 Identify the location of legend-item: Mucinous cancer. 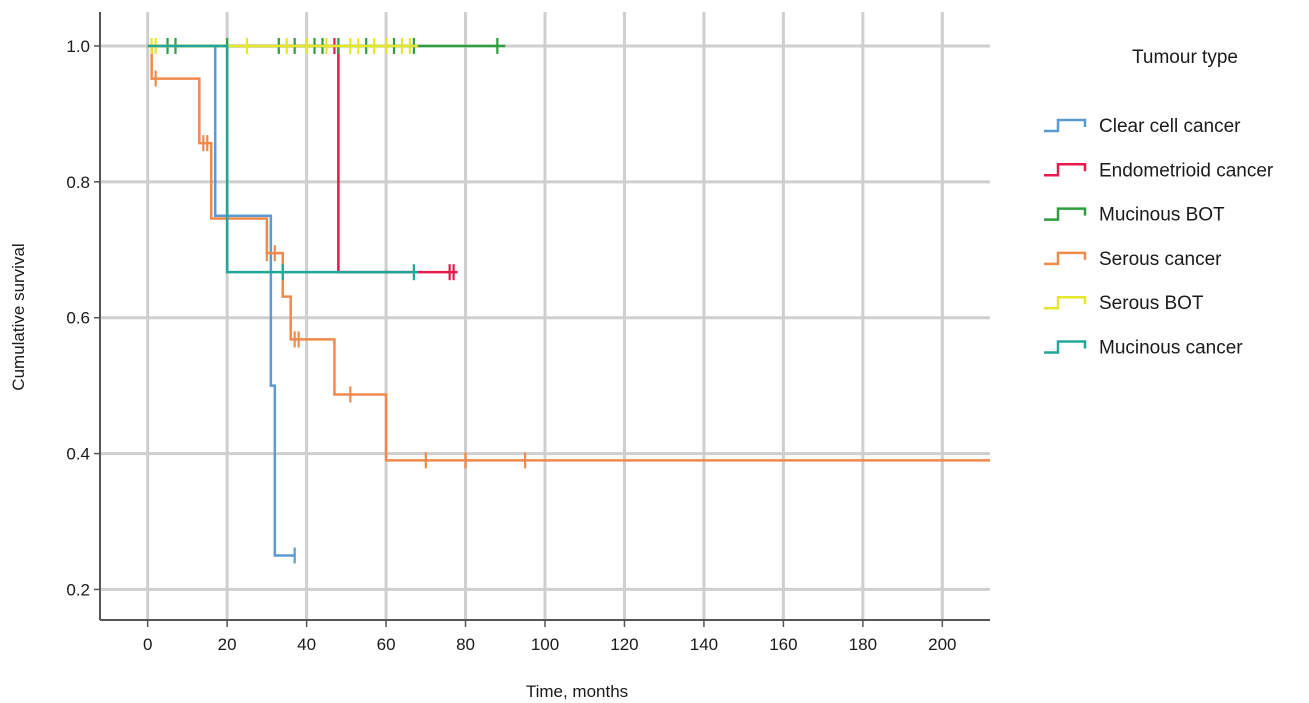
(1143, 348).